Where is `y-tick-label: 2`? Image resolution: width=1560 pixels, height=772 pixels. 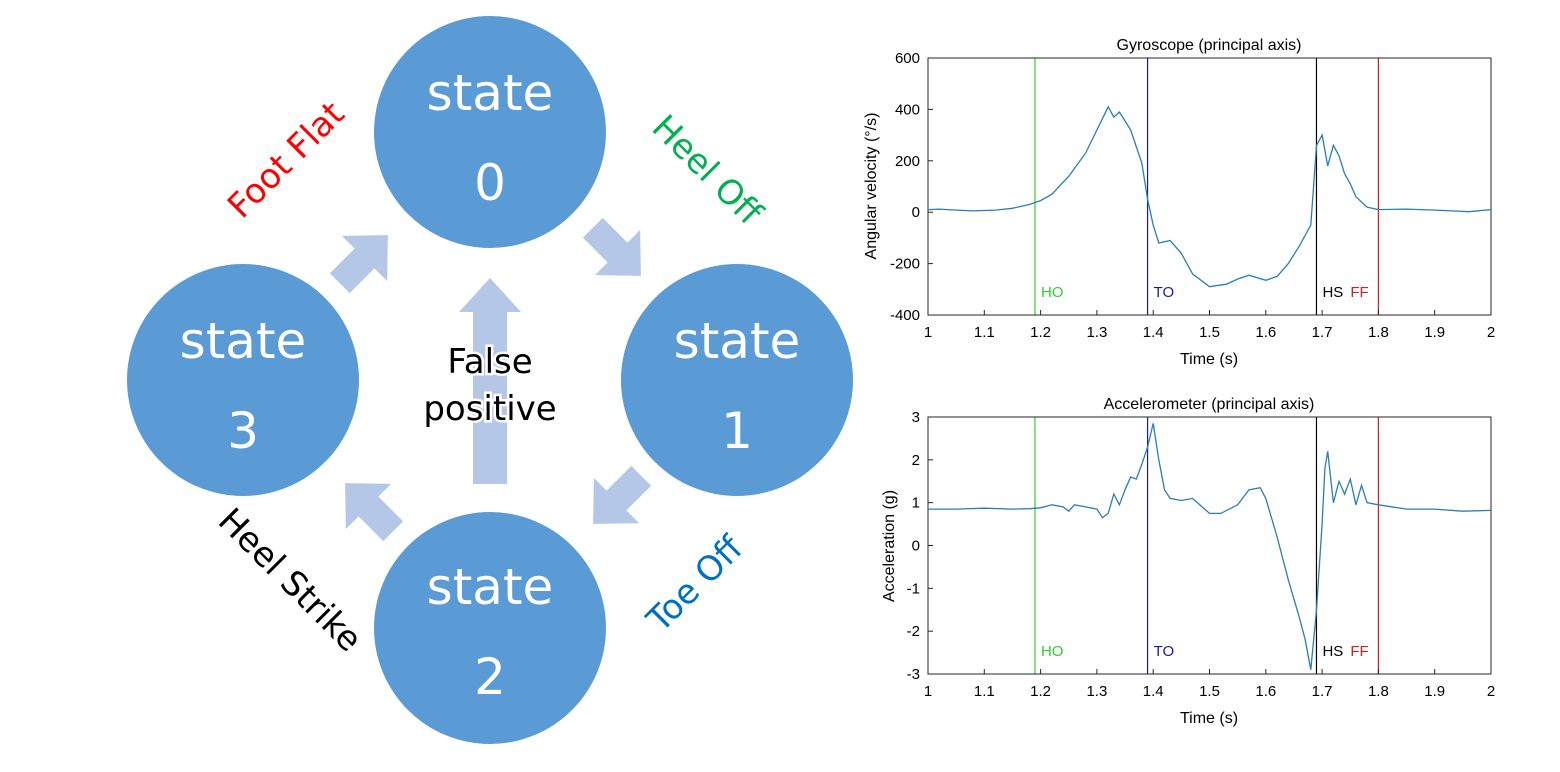 y-tick-label: 2 is located at coordinates (916, 460).